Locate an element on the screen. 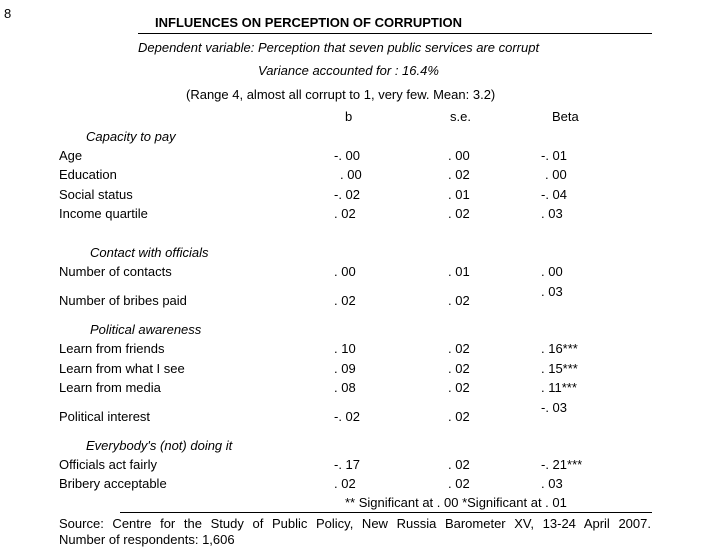 This screenshot has width=720, height=547. column-header-b: b is located at coordinates (349, 116).